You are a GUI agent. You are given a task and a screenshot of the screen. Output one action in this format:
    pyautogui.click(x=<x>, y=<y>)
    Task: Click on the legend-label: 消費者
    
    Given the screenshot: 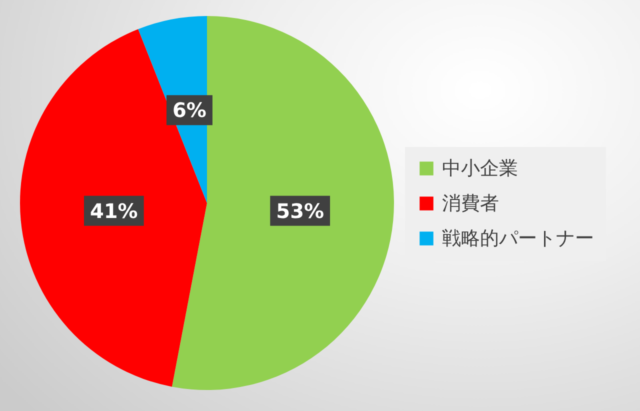 What is the action you would take?
    pyautogui.click(x=470, y=203)
    